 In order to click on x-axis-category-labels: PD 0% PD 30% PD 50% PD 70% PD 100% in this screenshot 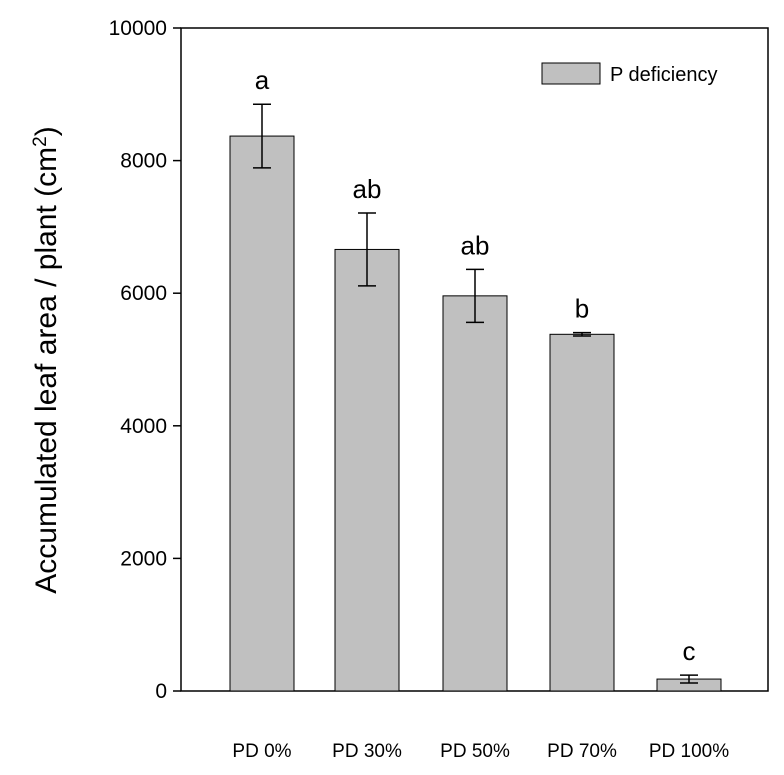, I will do `click(480, 751)`.